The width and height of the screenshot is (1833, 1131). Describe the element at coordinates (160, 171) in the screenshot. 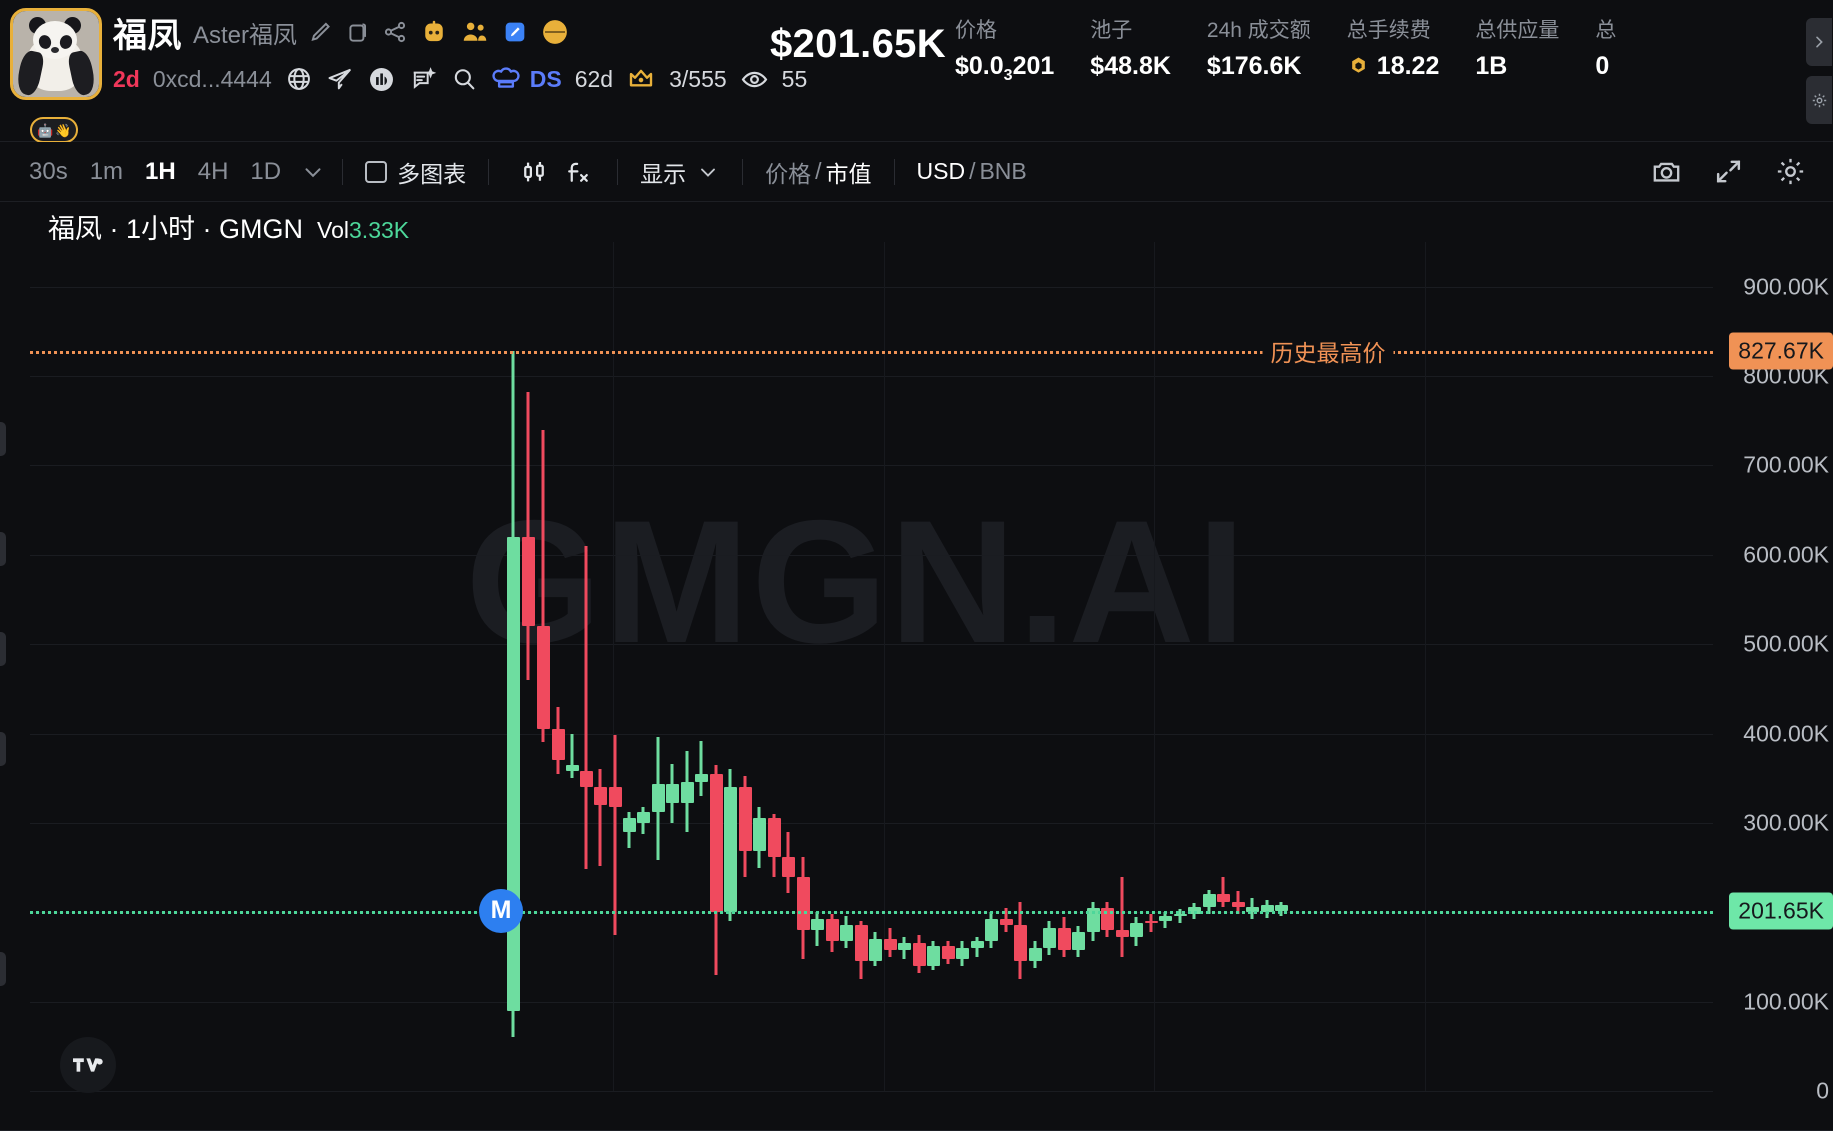

I see `timeframe-1h: 1H` at that location.